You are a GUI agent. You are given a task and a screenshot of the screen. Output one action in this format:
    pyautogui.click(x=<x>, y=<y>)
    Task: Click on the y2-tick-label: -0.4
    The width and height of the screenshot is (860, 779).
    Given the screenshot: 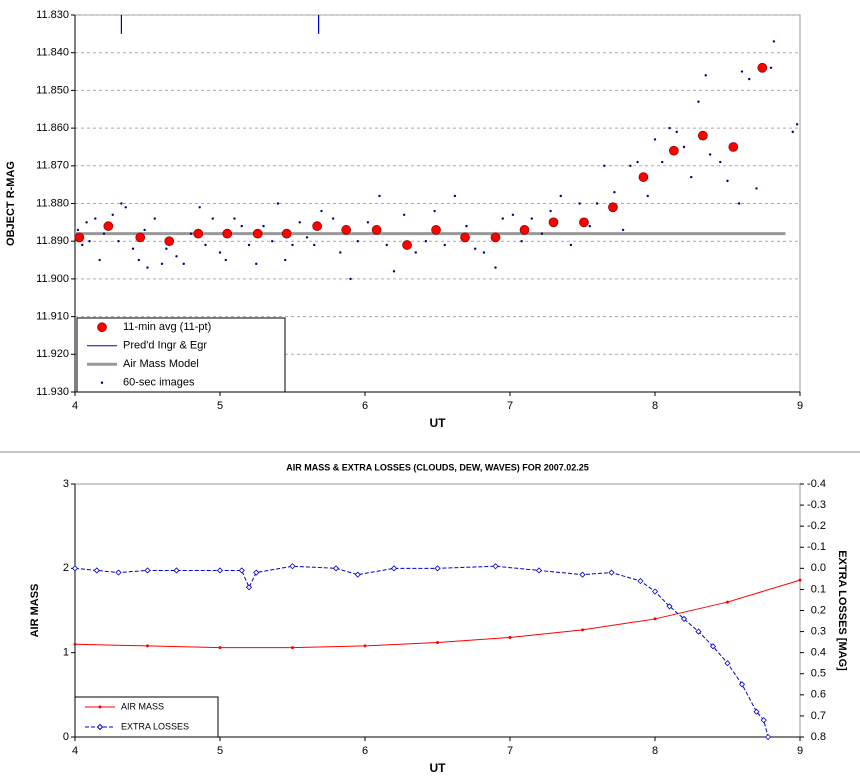 What is the action you would take?
    pyautogui.click(x=816, y=484)
    